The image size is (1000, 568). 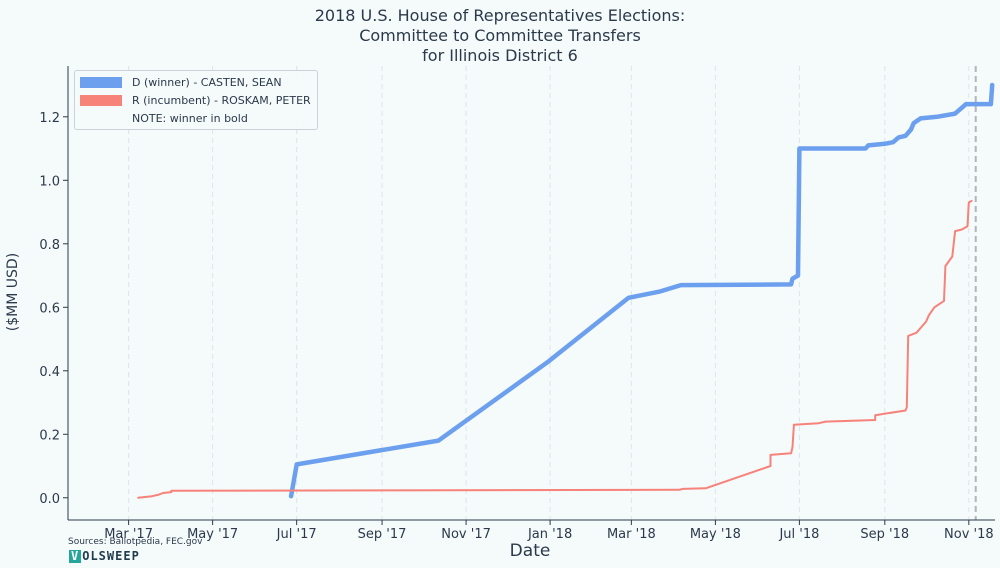 What do you see at coordinates (101, 100) in the screenshot?
I see `legend-swatch-rep` at bounding box center [101, 100].